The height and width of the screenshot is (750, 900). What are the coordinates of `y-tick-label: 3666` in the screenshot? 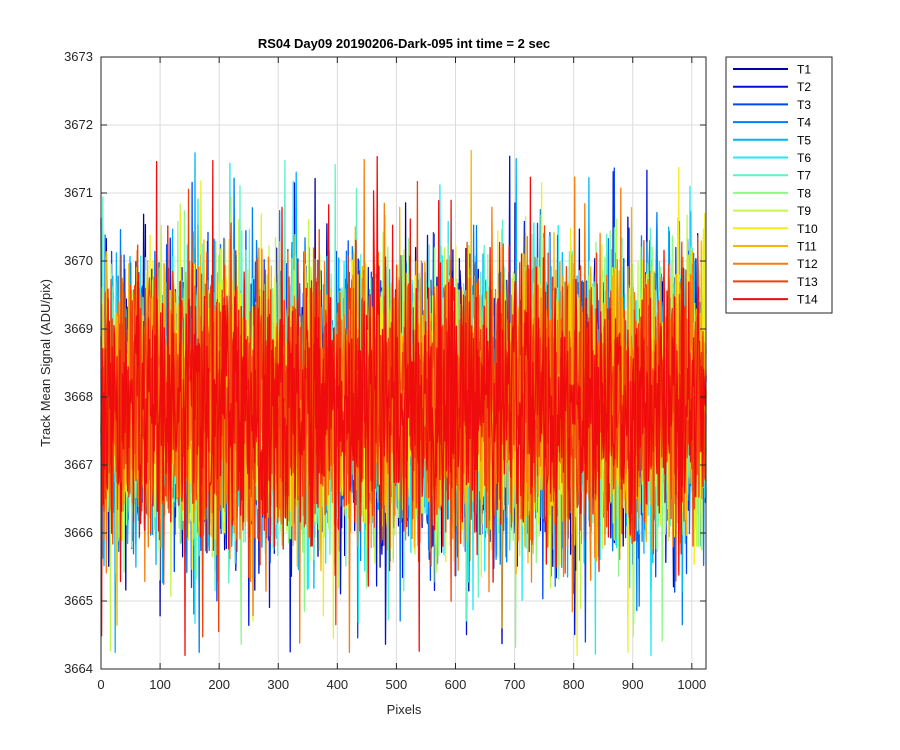 It's located at (78, 532).